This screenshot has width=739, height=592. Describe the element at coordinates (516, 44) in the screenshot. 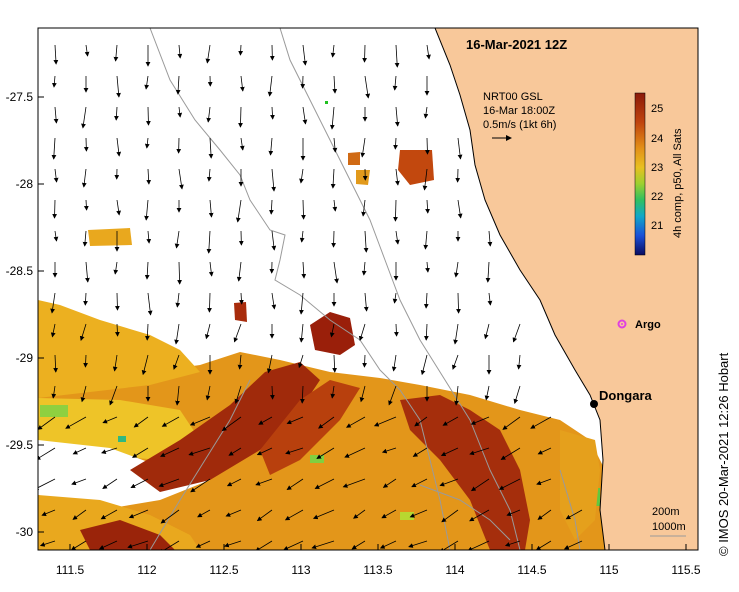

I see `map-title: 16-Mar-2021 12Z` at that location.